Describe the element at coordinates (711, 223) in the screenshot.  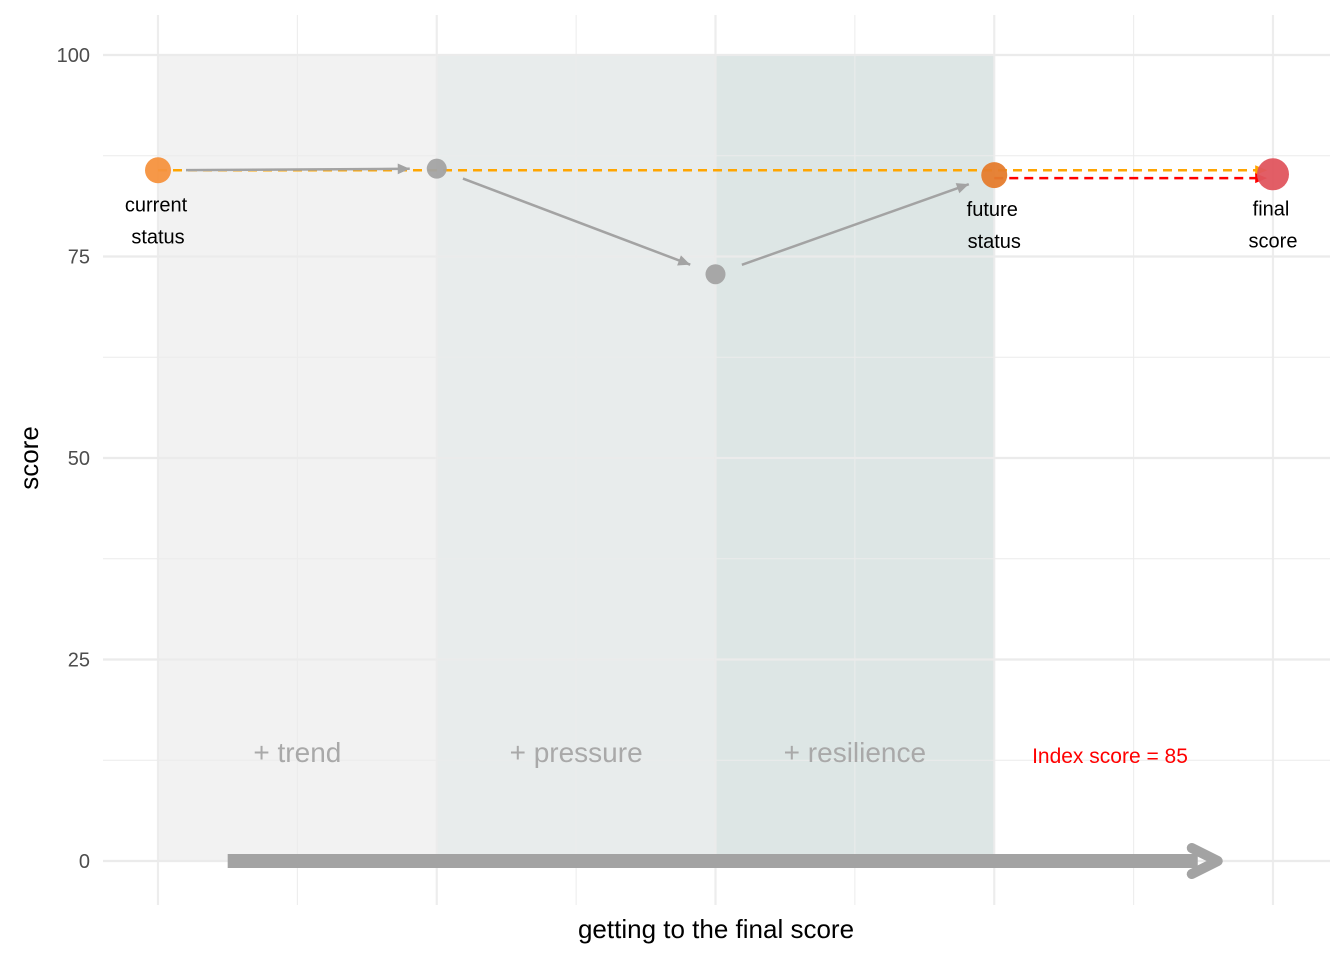
I see `point-labels: current status future status final score` at that location.